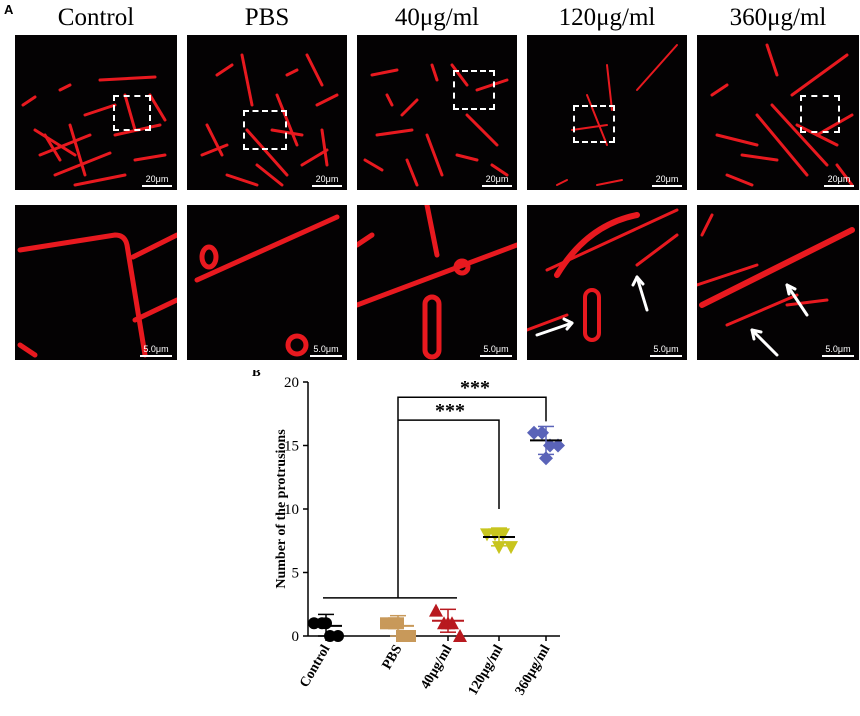 This screenshot has height=716, width=860. I want to click on scale-bar-overview-360: 20μm, so click(839, 180).